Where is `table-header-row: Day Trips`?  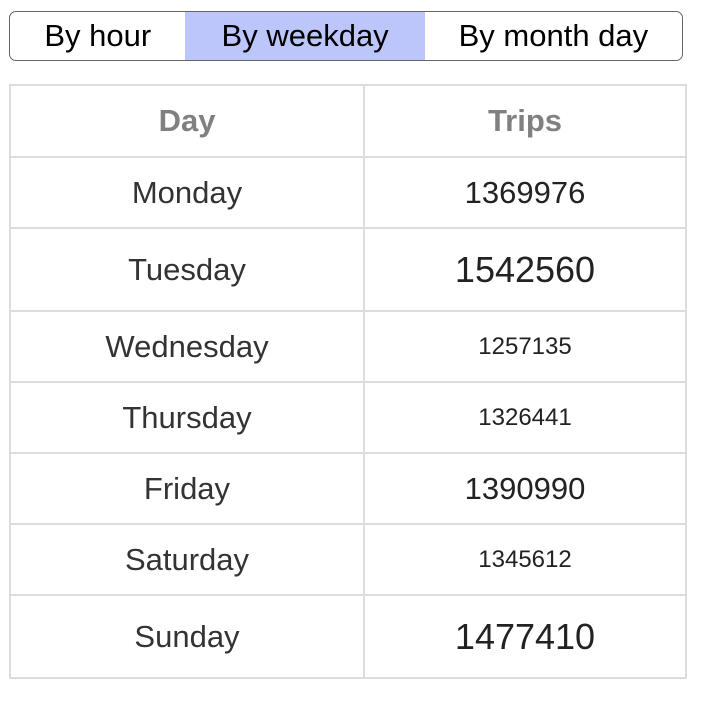 table-header-row: Day Trips is located at coordinates (348, 121).